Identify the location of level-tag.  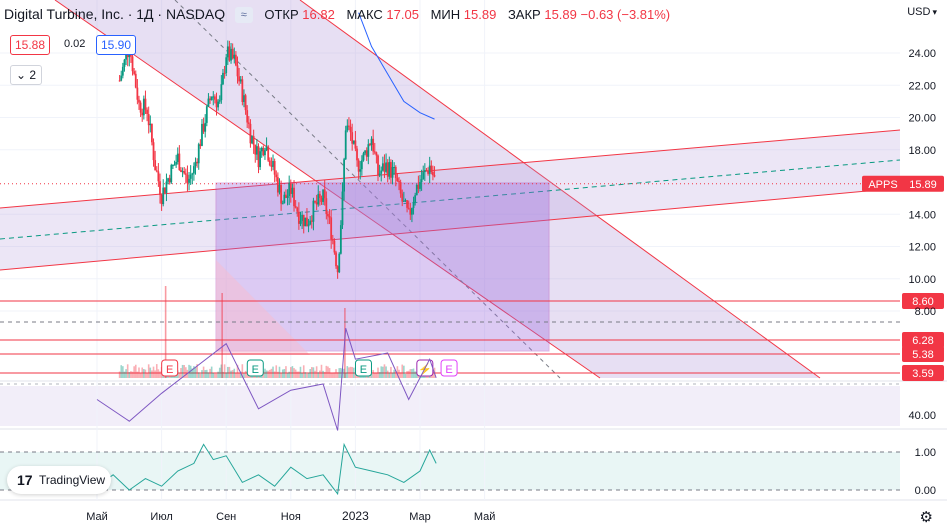
(923, 301).